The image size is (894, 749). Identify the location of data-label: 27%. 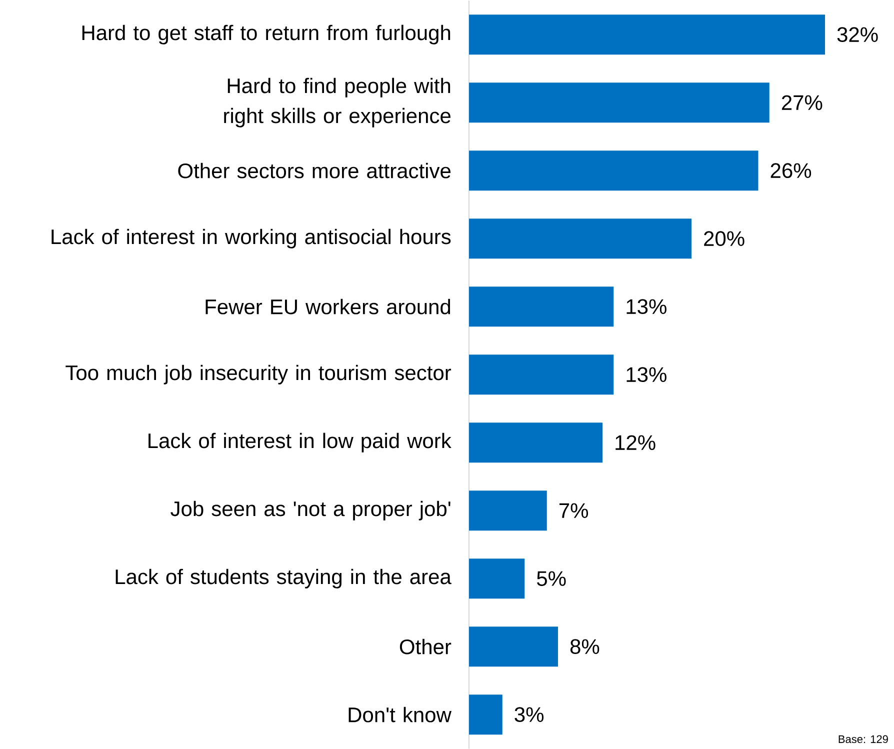
(802, 102).